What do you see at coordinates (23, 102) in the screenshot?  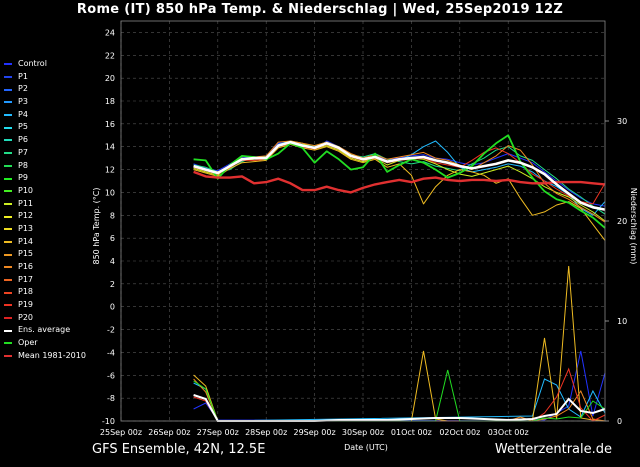 I see `legend-label: P3` at bounding box center [23, 102].